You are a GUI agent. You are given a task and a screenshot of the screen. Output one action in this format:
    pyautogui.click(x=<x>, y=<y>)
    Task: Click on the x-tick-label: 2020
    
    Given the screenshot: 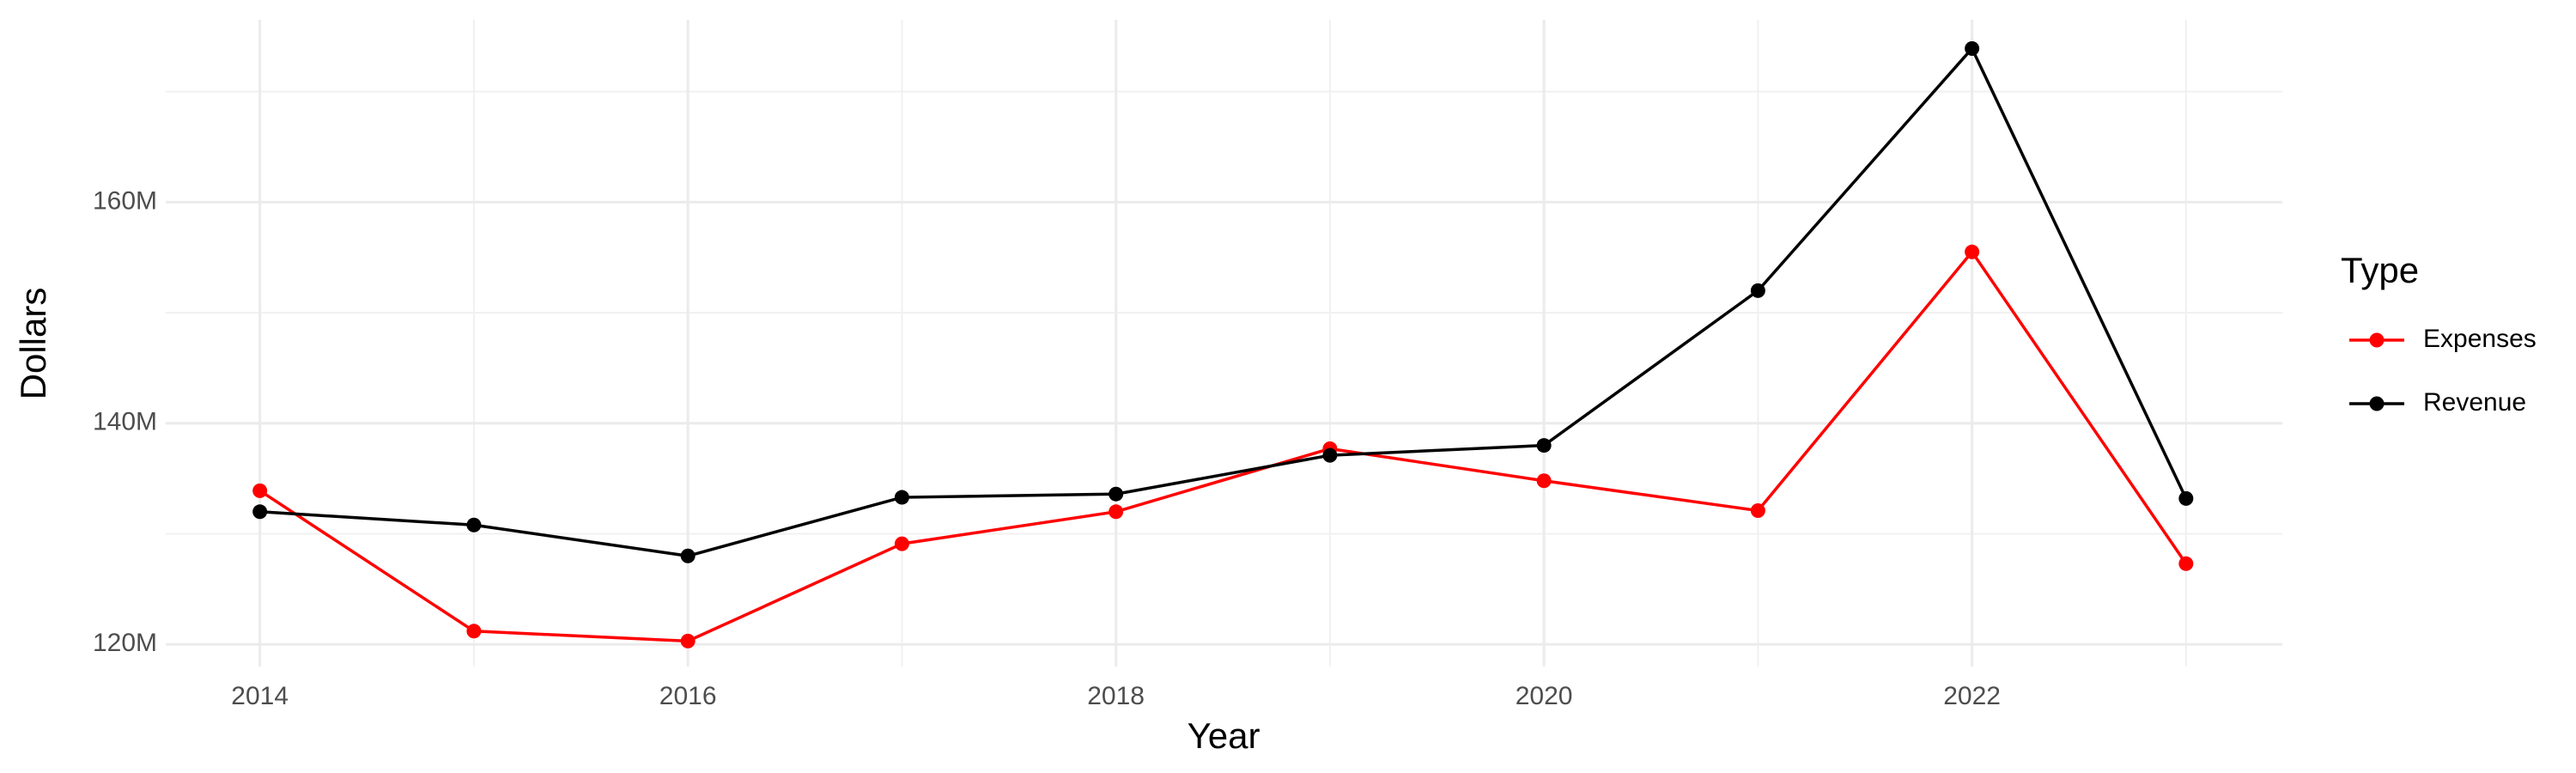 What is the action you would take?
    pyautogui.click(x=1544, y=696)
    